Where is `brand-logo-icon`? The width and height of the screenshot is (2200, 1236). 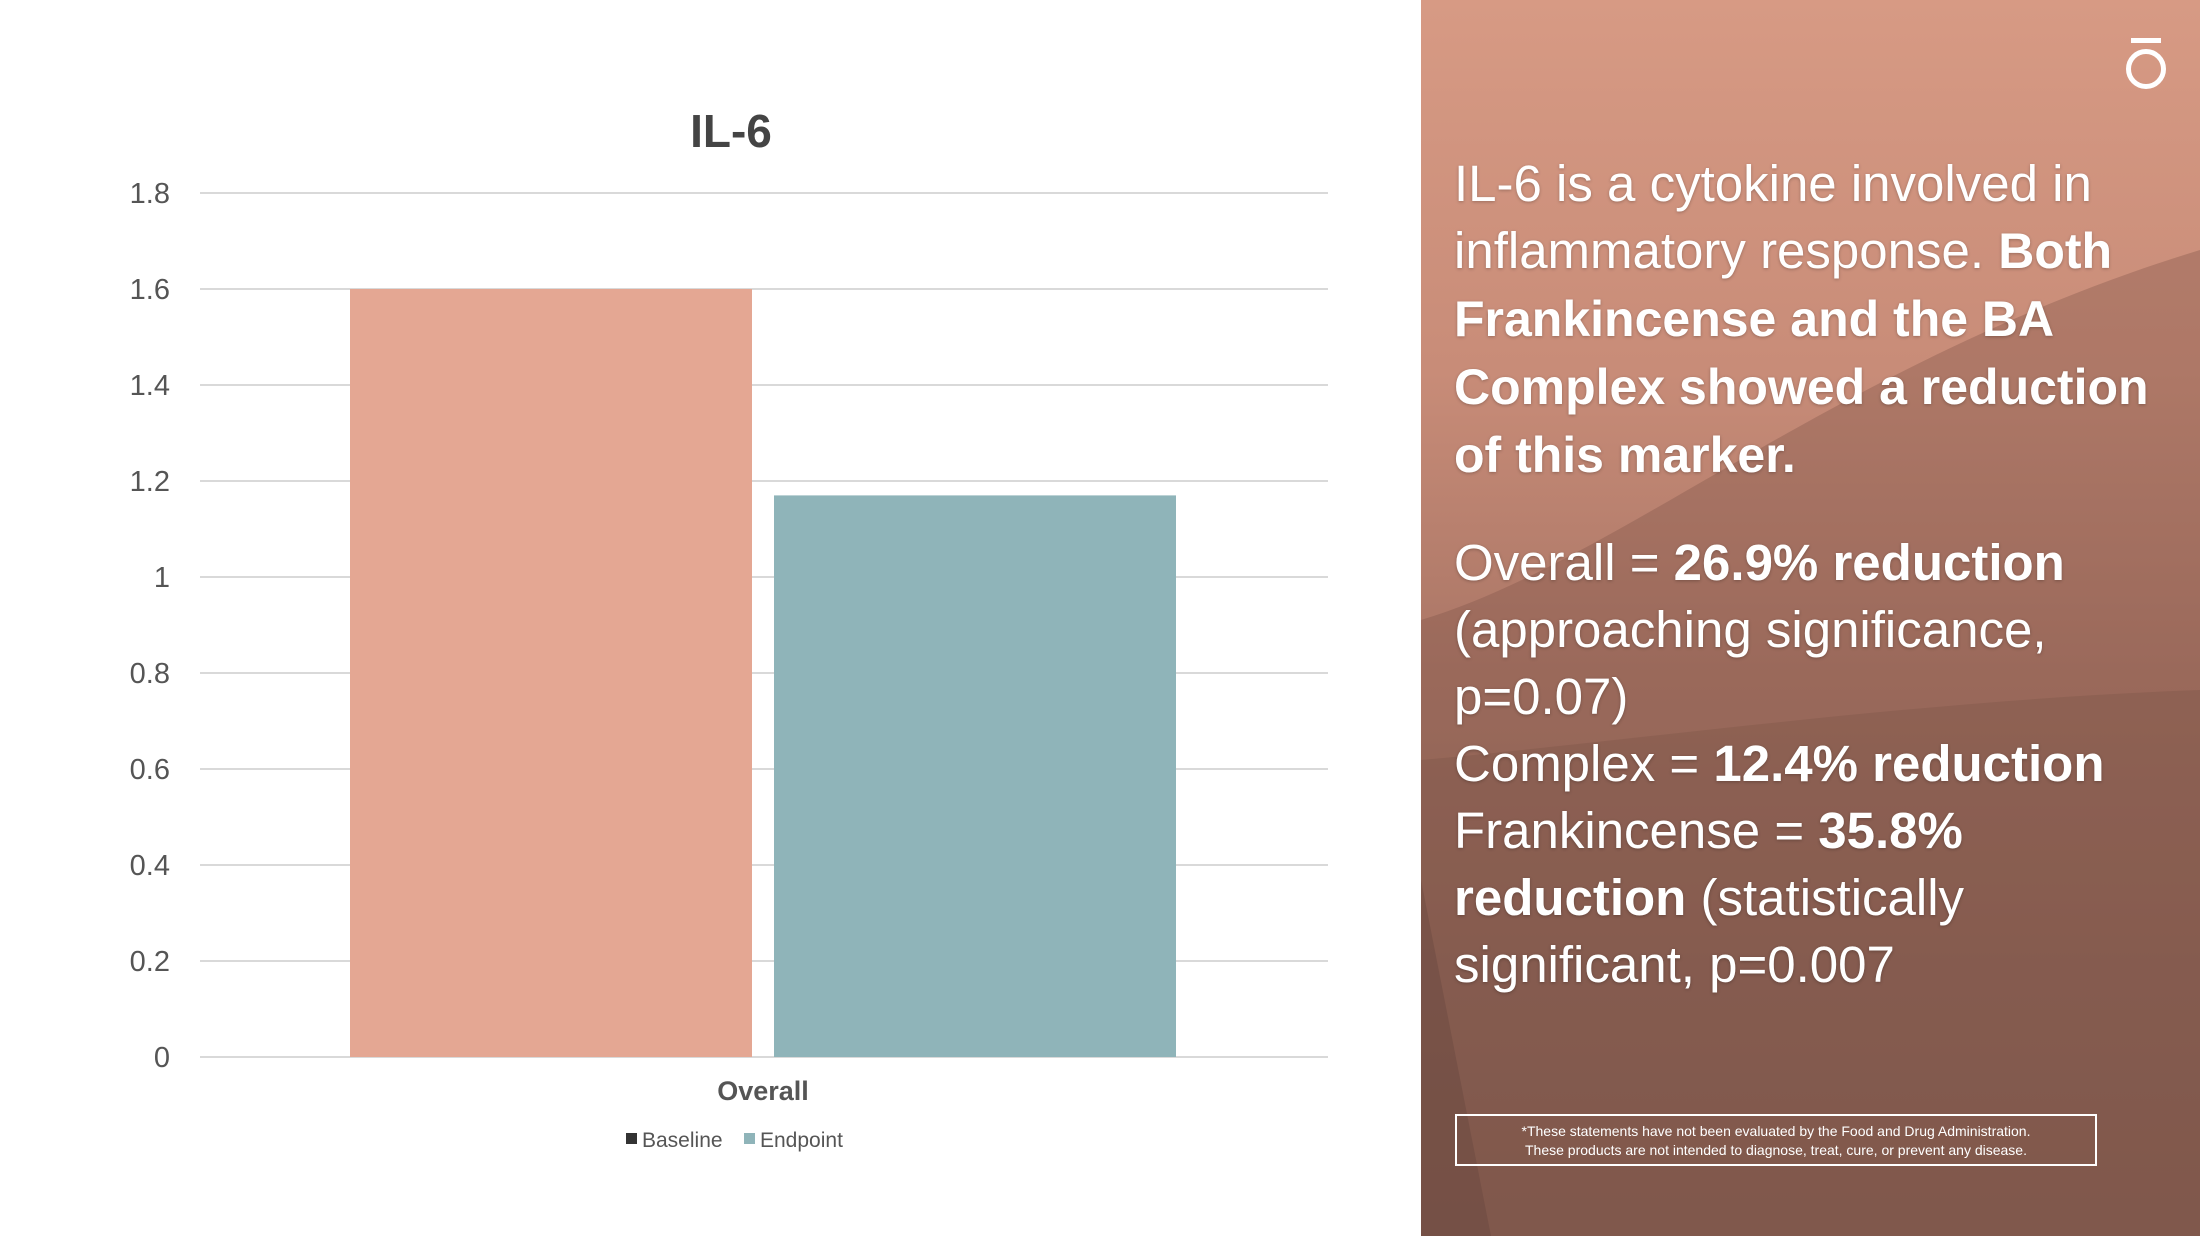 brand-logo-icon is located at coordinates (2146, 63).